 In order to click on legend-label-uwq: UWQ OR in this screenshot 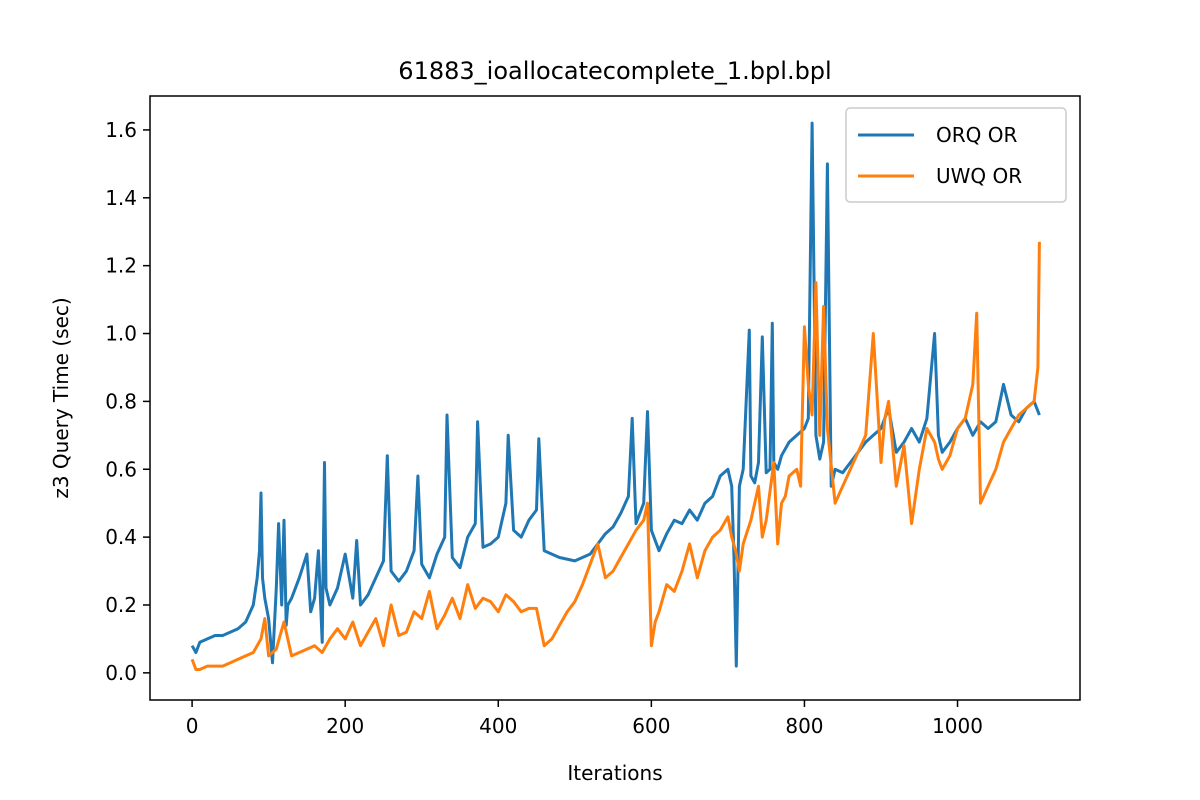, I will do `click(979, 176)`.